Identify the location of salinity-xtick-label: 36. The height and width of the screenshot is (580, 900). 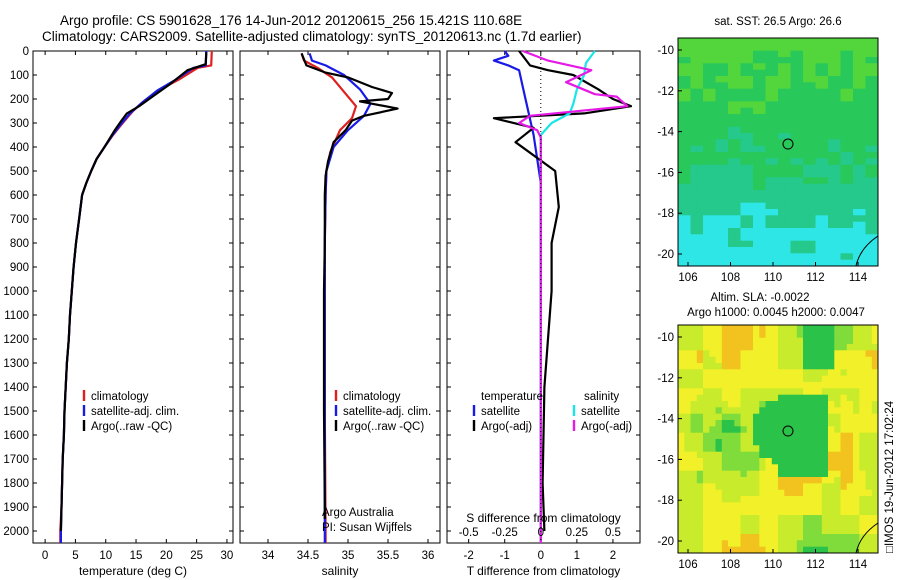
(428, 556).